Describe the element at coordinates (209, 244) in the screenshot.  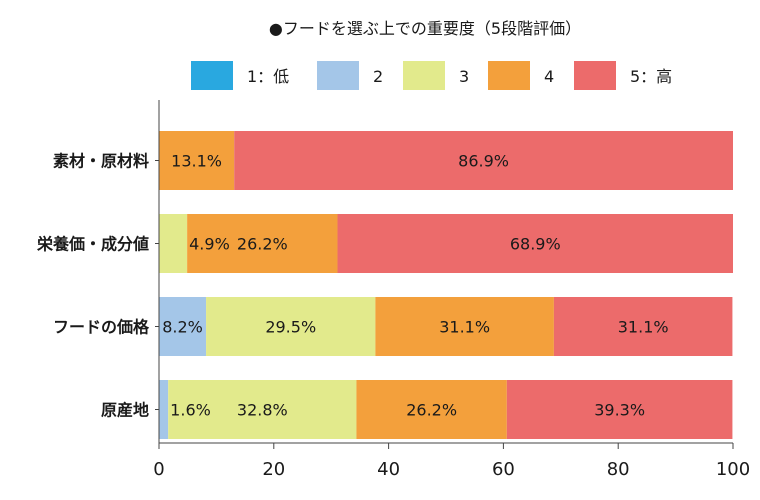
I see `bar-value-label: 4.9%` at that location.